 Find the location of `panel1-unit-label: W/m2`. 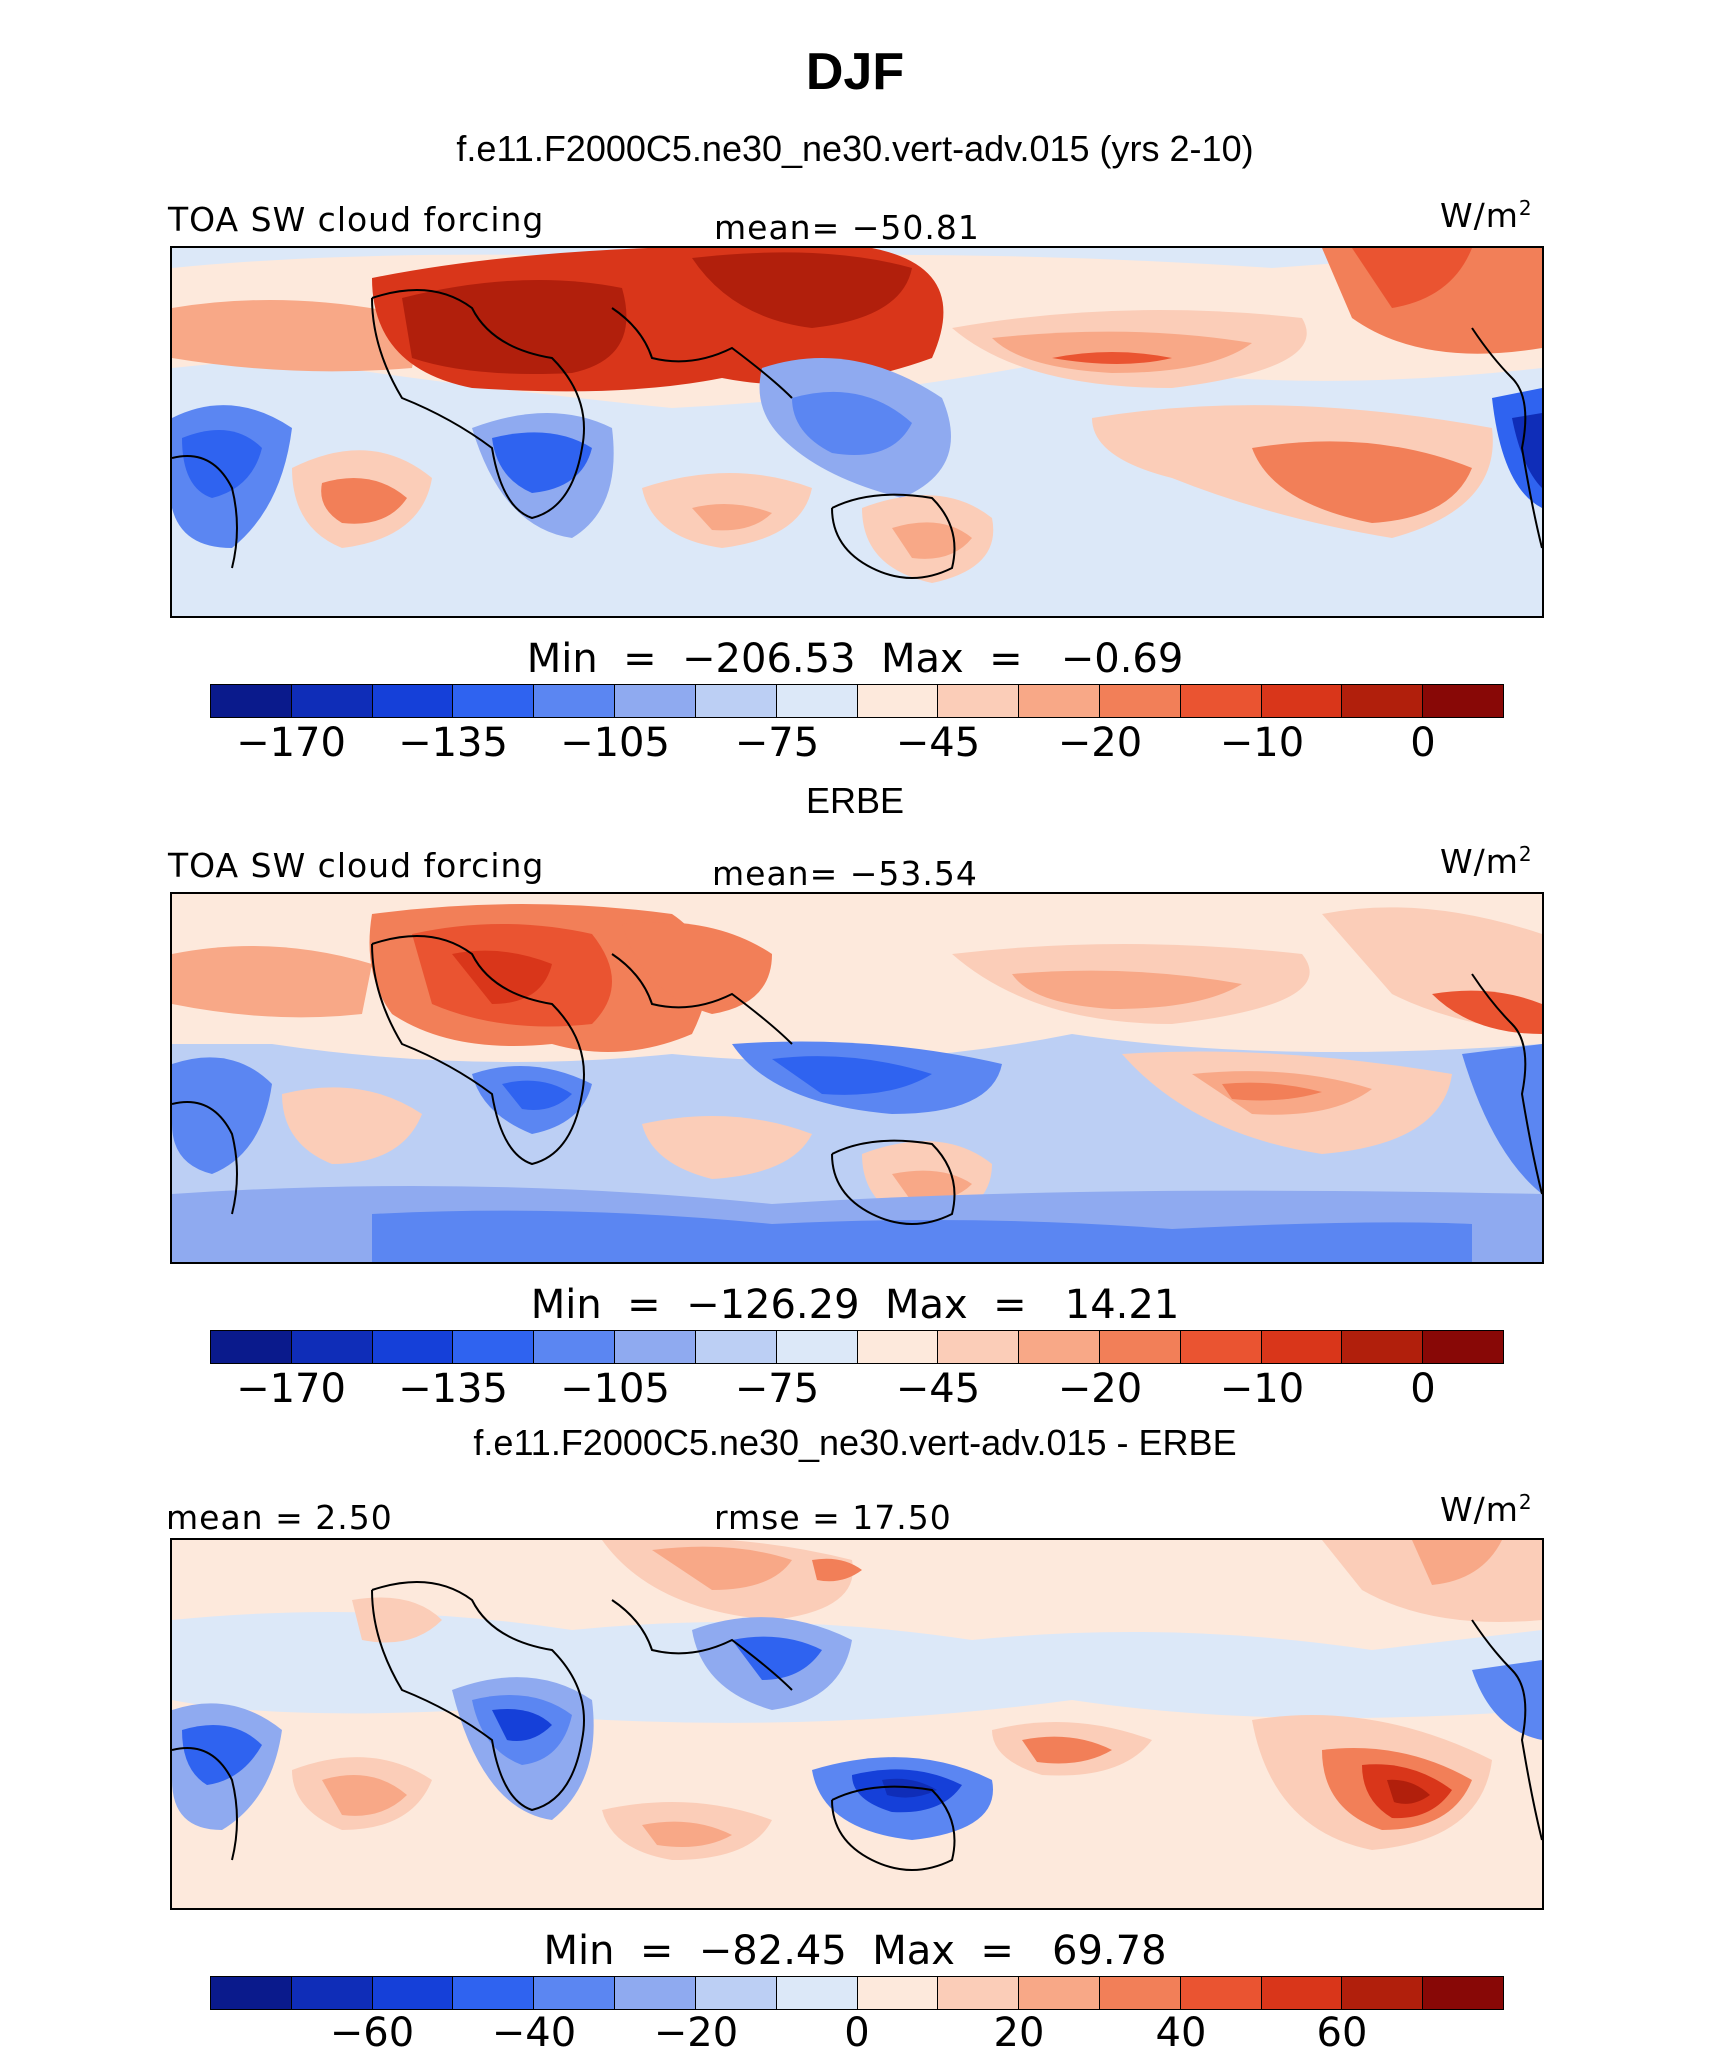

panel1-unit-label: W/m2 is located at coordinates (1486, 215).